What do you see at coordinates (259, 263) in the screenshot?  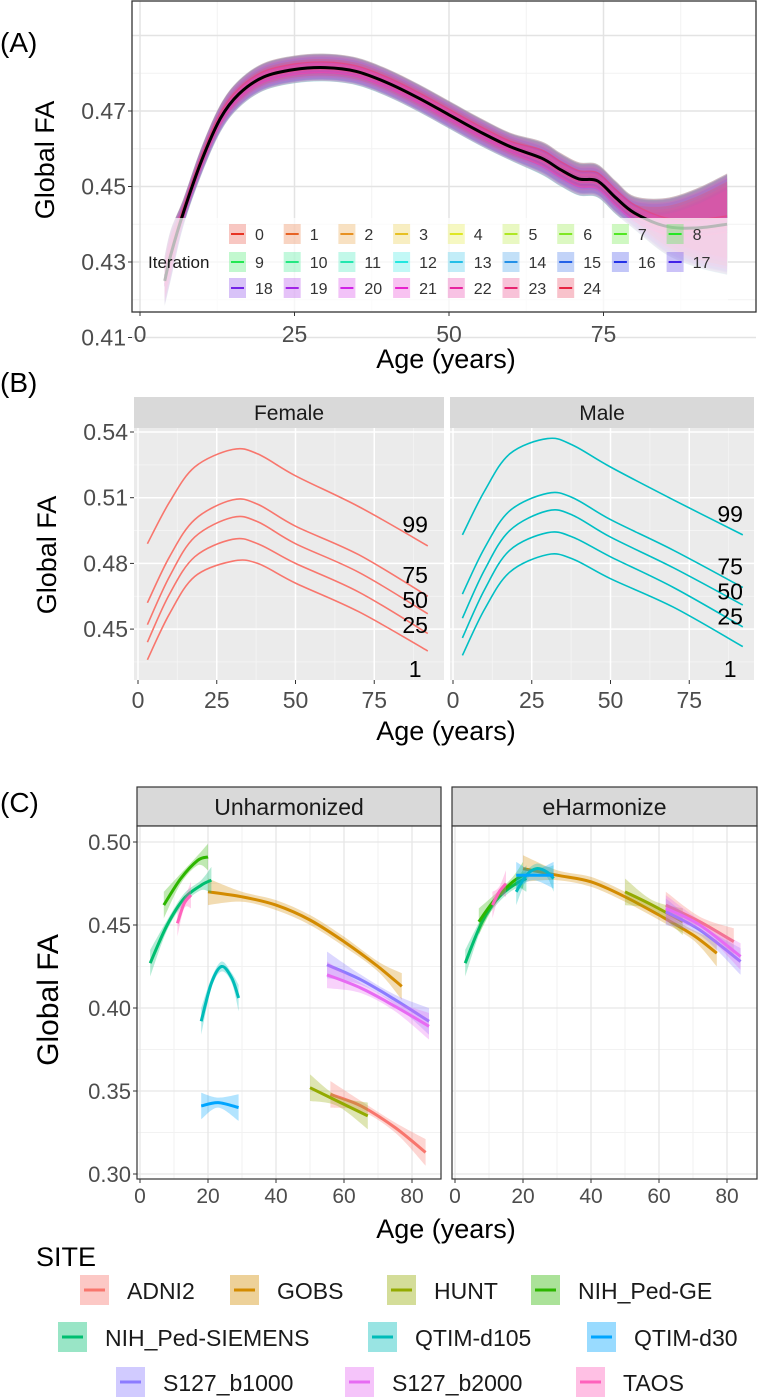 I see `legend-label-9: 9` at bounding box center [259, 263].